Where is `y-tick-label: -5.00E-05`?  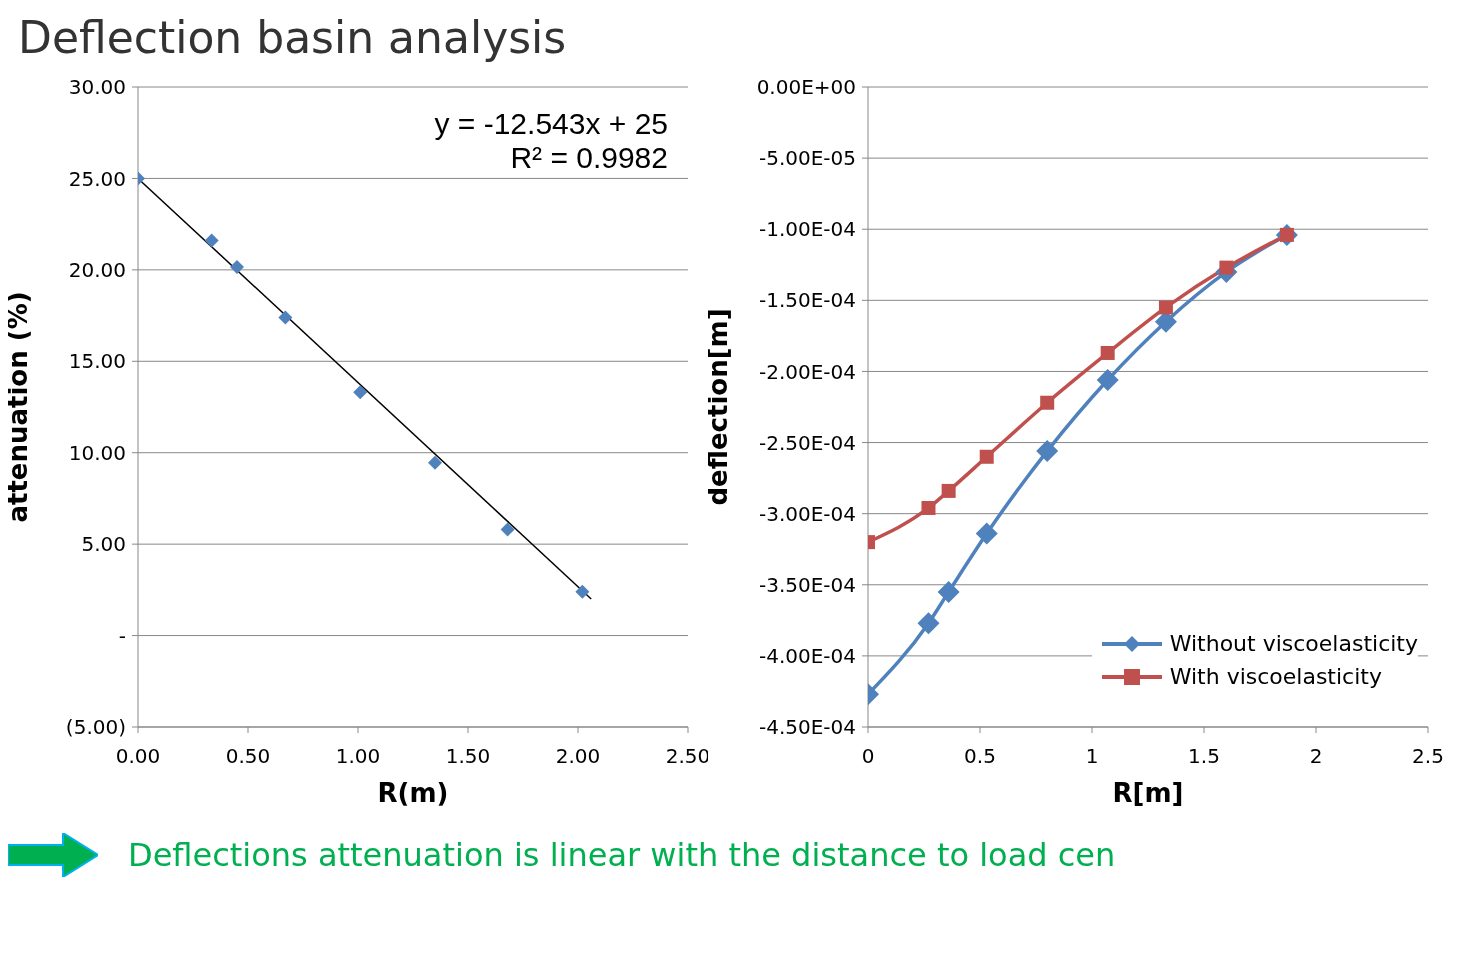 y-tick-label: -5.00E-05 is located at coordinates (807, 158).